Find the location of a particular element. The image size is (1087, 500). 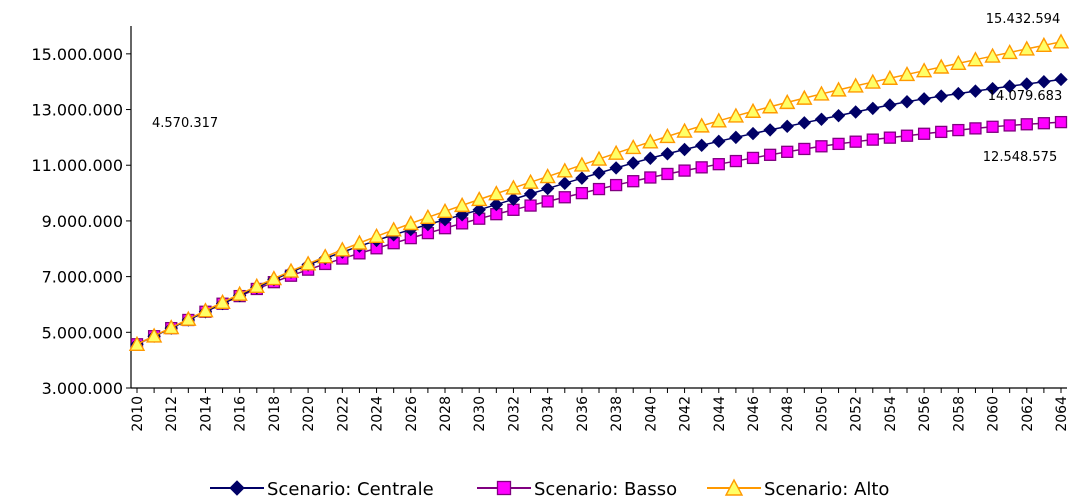

x-tick-label: 2026 is located at coordinates (412, 414).